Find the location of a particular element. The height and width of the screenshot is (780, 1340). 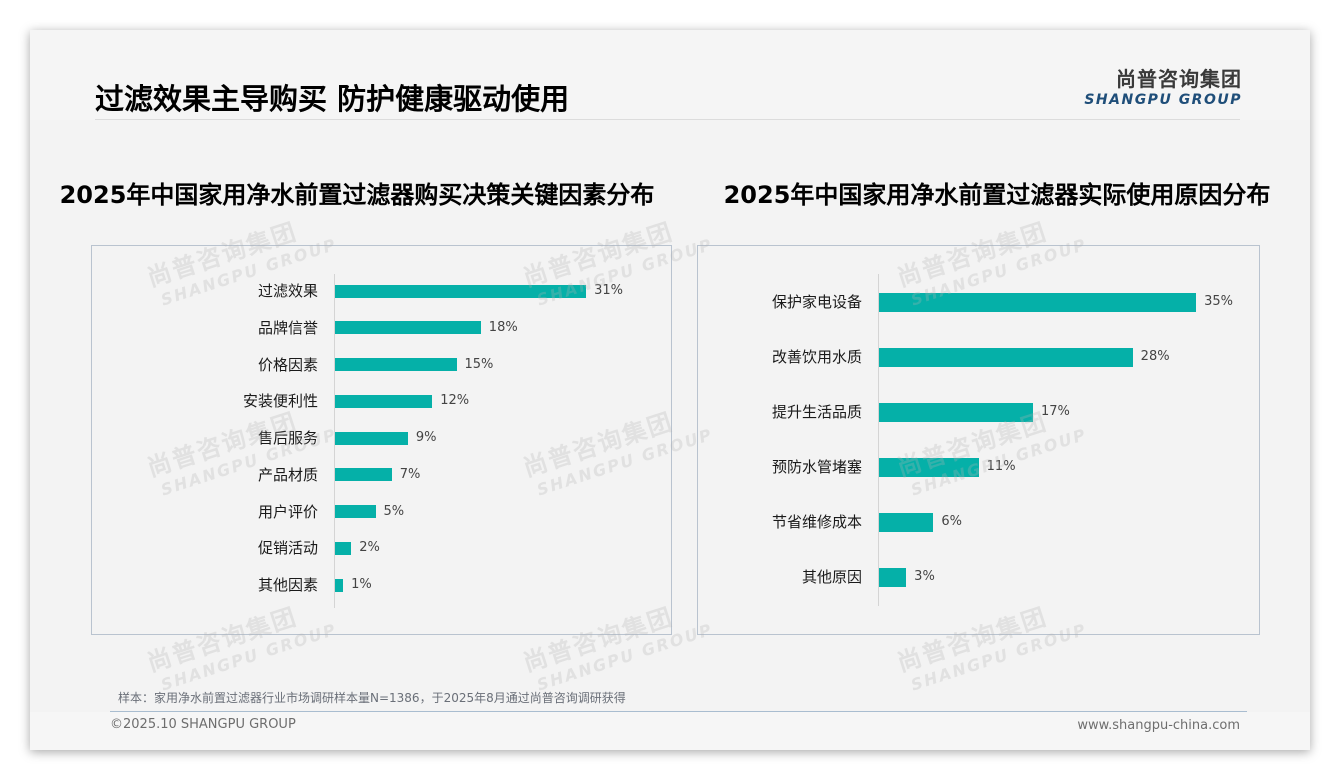

bar-row: 价格因素 is located at coordinates (205, 365).